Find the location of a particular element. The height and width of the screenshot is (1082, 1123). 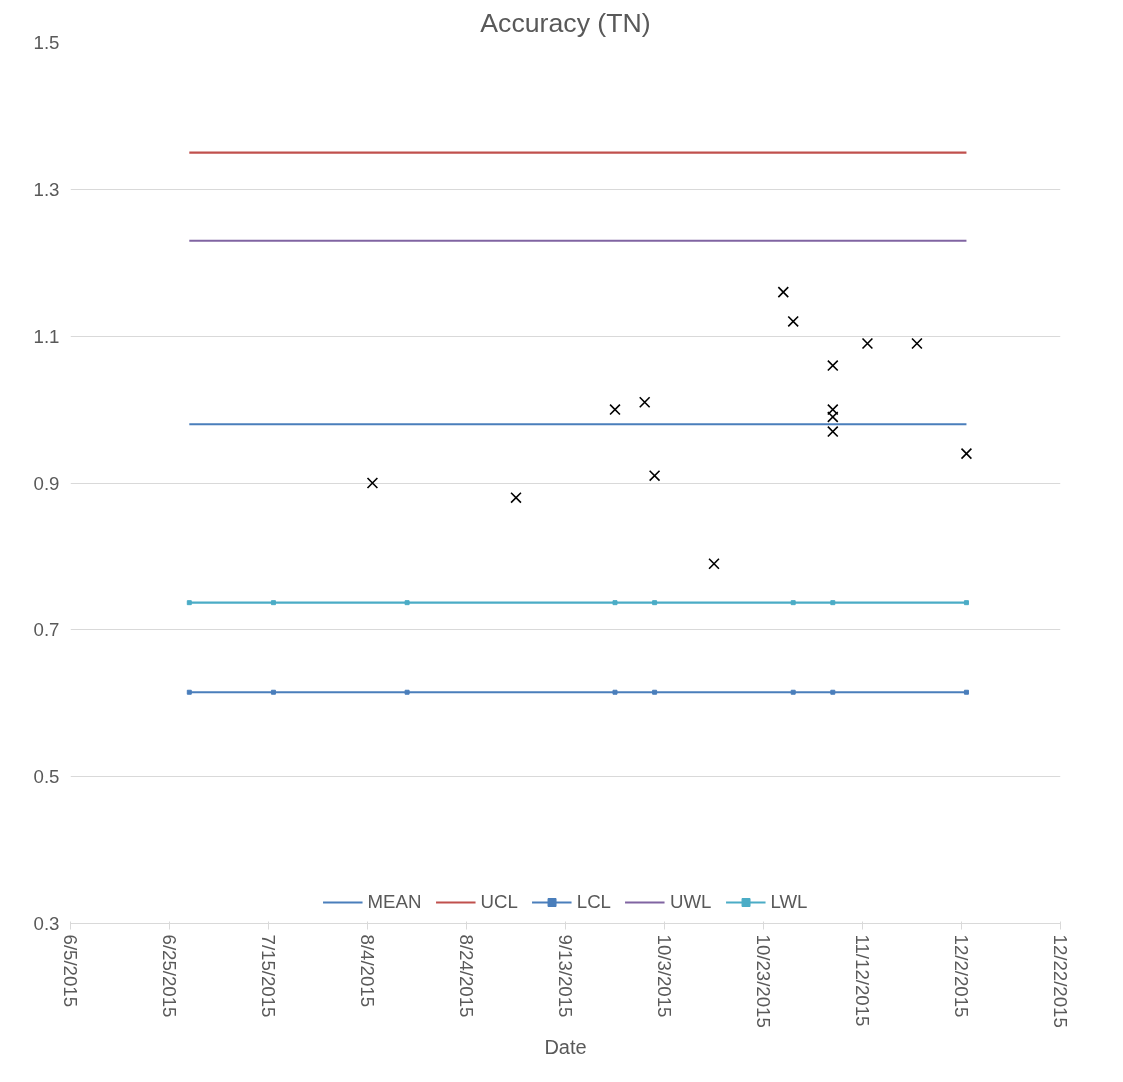

x-tick-label: 8/24/2015 is located at coordinates (466, 976).